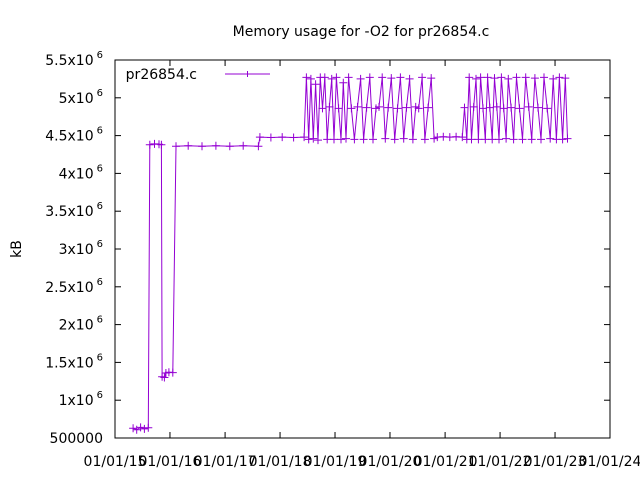  I want to click on y-tick-label: 500000, so click(76, 439).